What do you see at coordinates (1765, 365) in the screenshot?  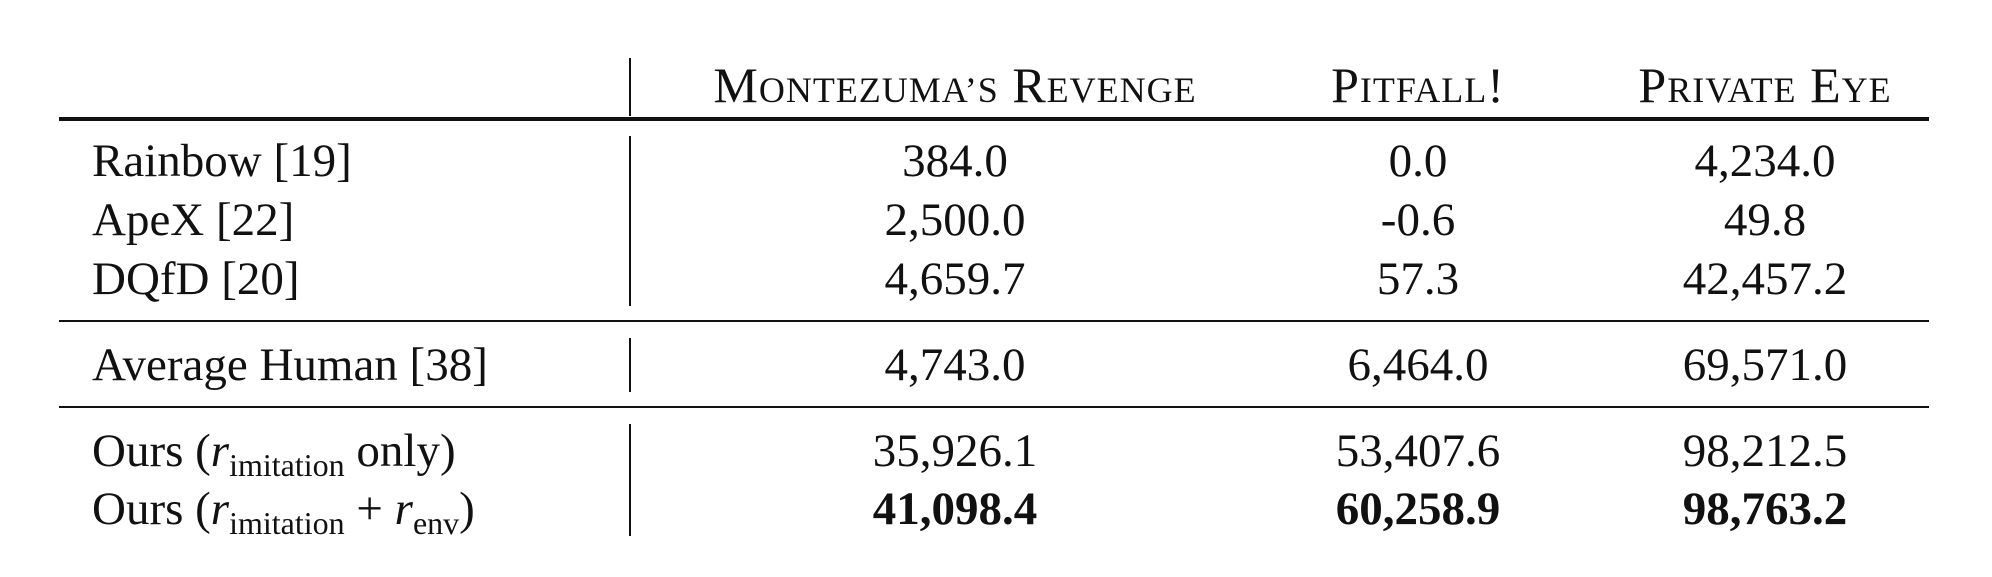 I see `cell-human-privateeye: 69,571.0` at bounding box center [1765, 365].